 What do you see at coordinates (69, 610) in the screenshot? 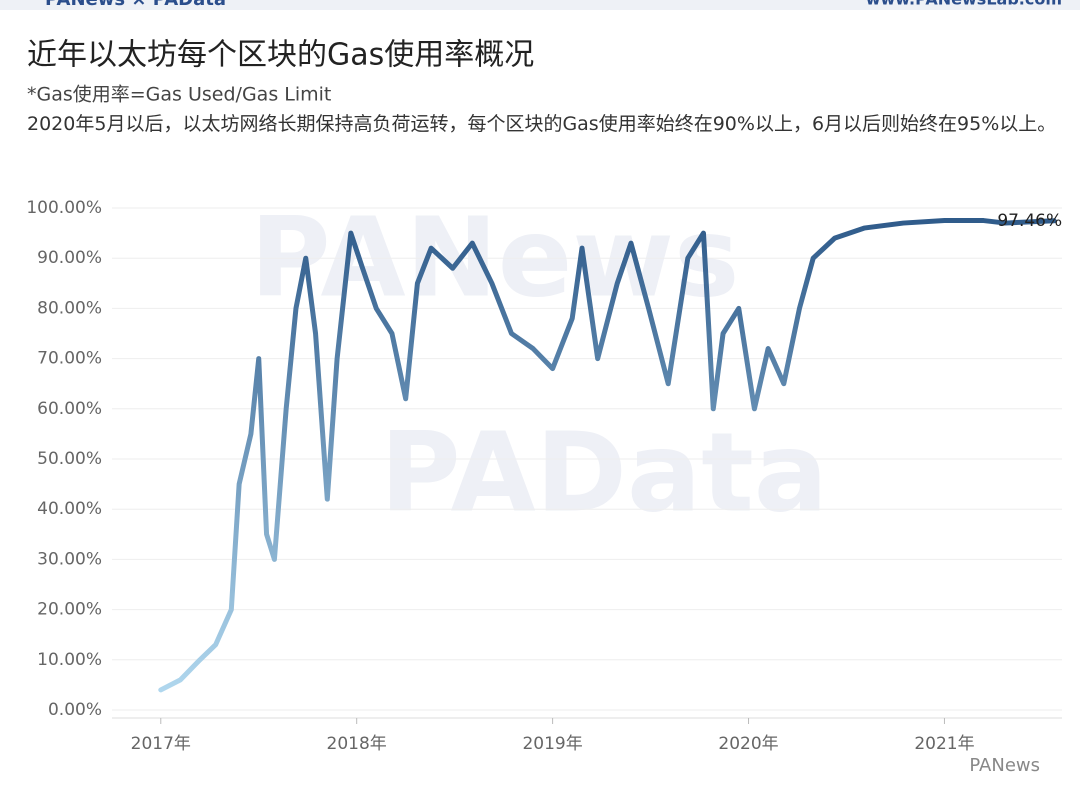
I see `y-tick-label: 20.00%` at bounding box center [69, 610].